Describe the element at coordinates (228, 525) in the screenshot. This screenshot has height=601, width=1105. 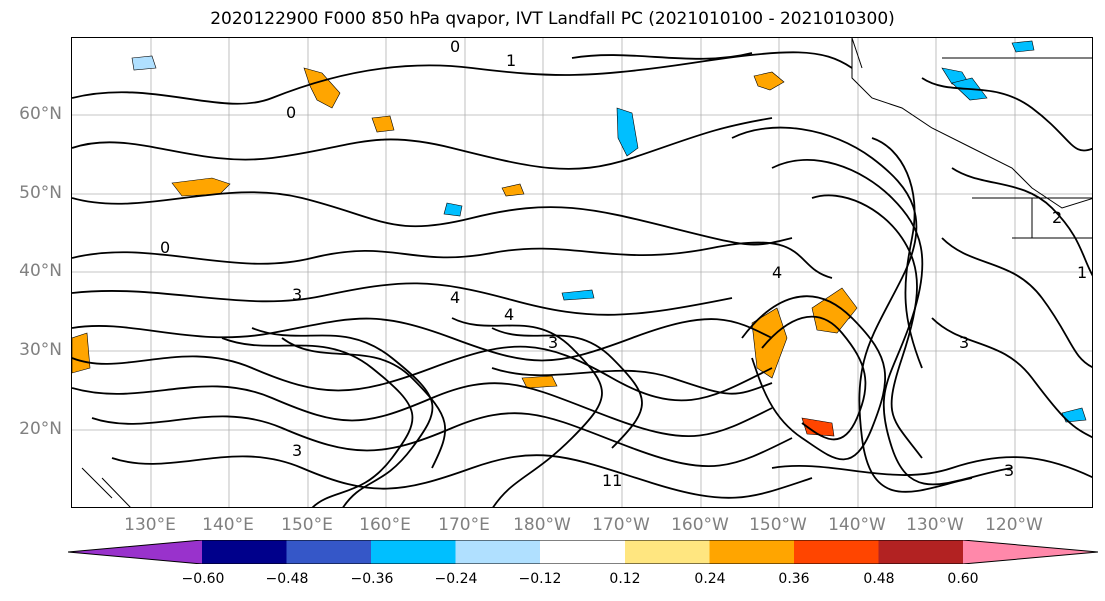
I see `lon-label: 140°E` at that location.